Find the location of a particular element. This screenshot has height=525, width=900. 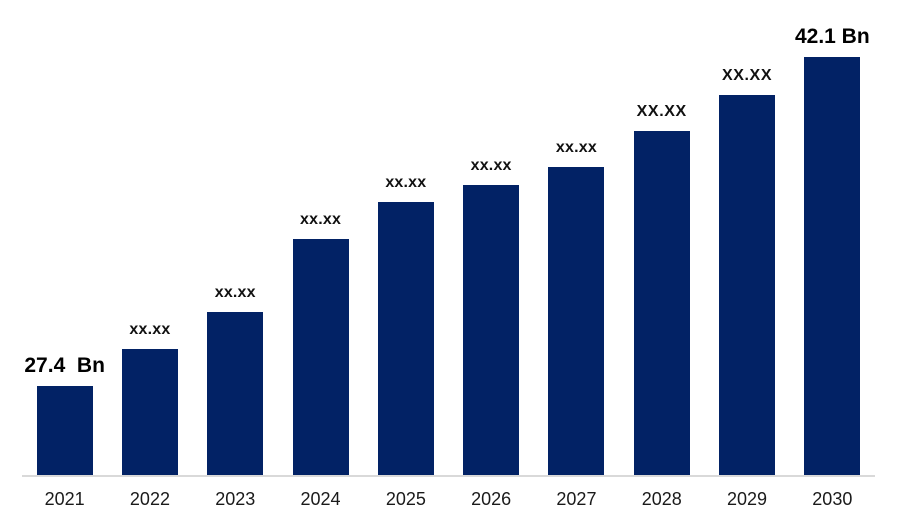

x-axis-label-2030: 2030 is located at coordinates (832, 499).